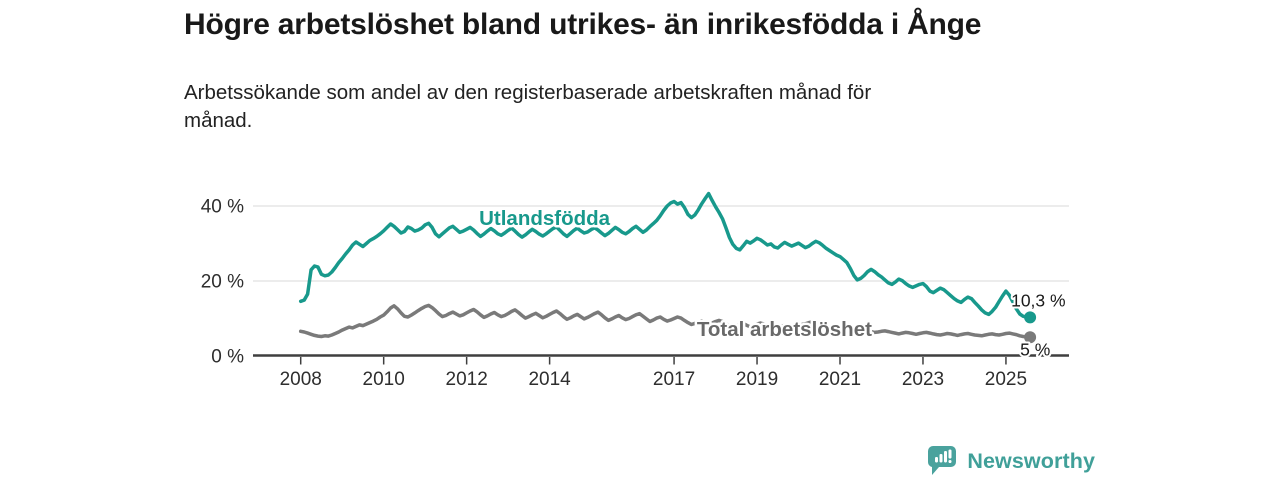 The width and height of the screenshot is (1280, 480). Describe the element at coordinates (549, 379) in the screenshot. I see `x-tick-label-2014: 2014` at that location.